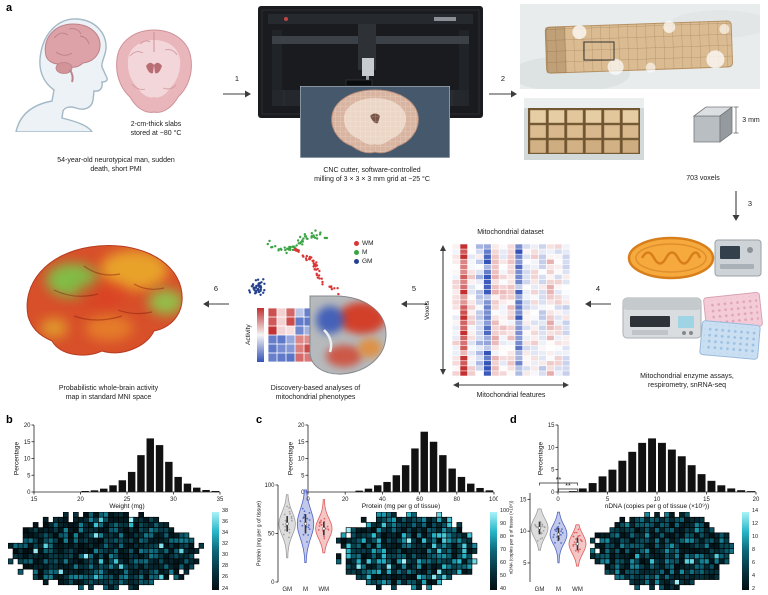  I want to click on svg-text: 60, so click(419, 500).